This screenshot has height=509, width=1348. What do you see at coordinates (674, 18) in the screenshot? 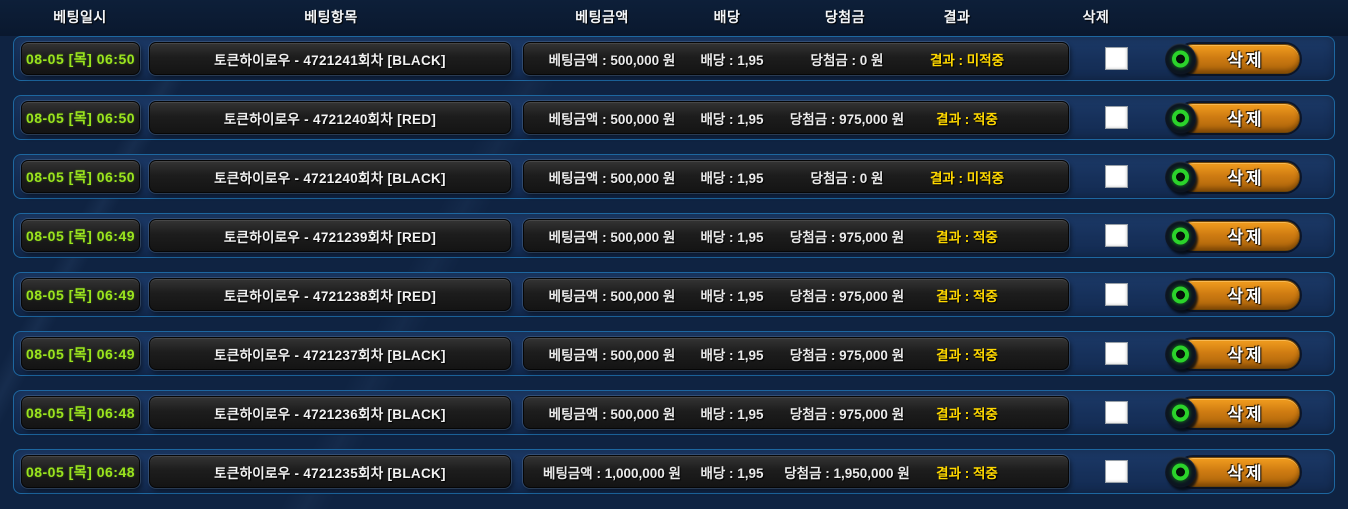
I see `table-header: 베팅일시 베팅항목 베팅금액 배당 당첨금 결과 삭제` at bounding box center [674, 18].